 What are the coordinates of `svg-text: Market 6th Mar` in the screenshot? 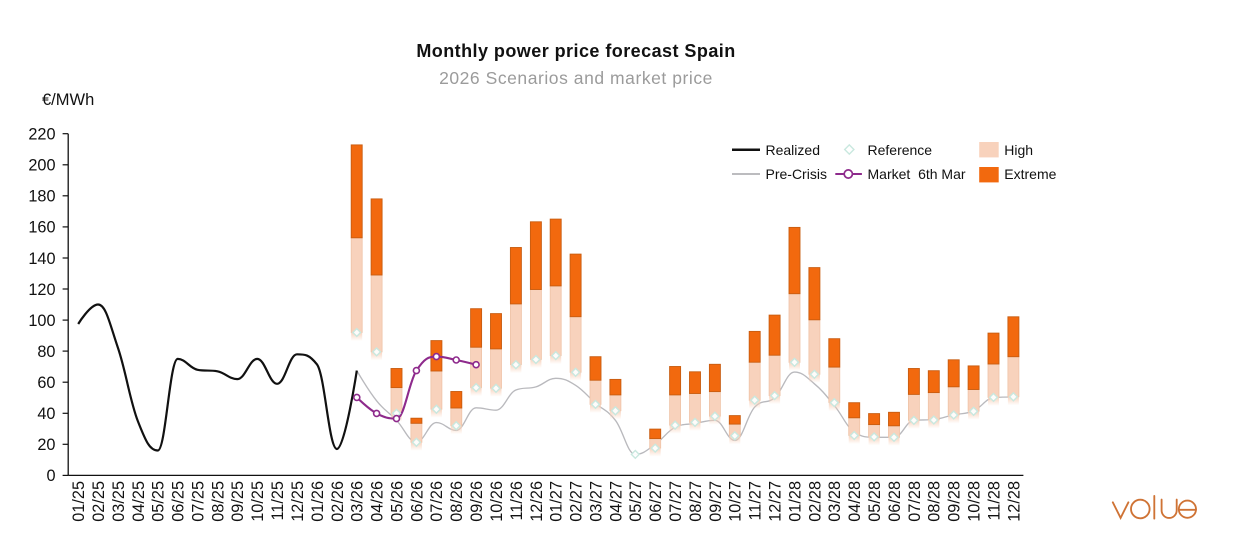 It's located at (917, 174).